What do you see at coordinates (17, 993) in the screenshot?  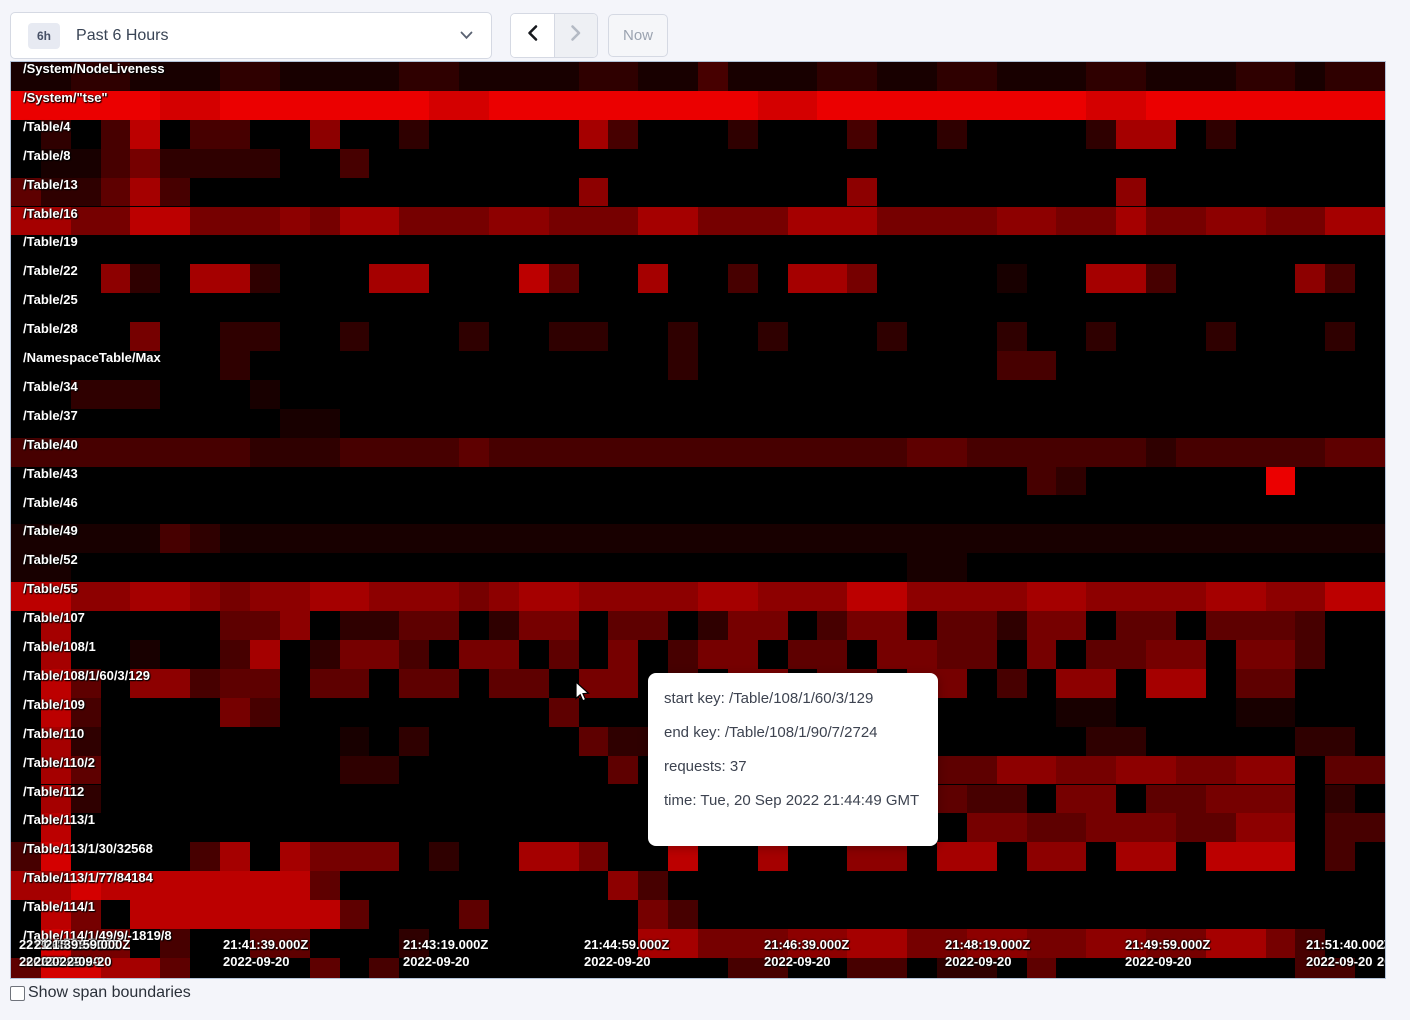 I see `show-span-boundaries-checkbox` at bounding box center [17, 993].